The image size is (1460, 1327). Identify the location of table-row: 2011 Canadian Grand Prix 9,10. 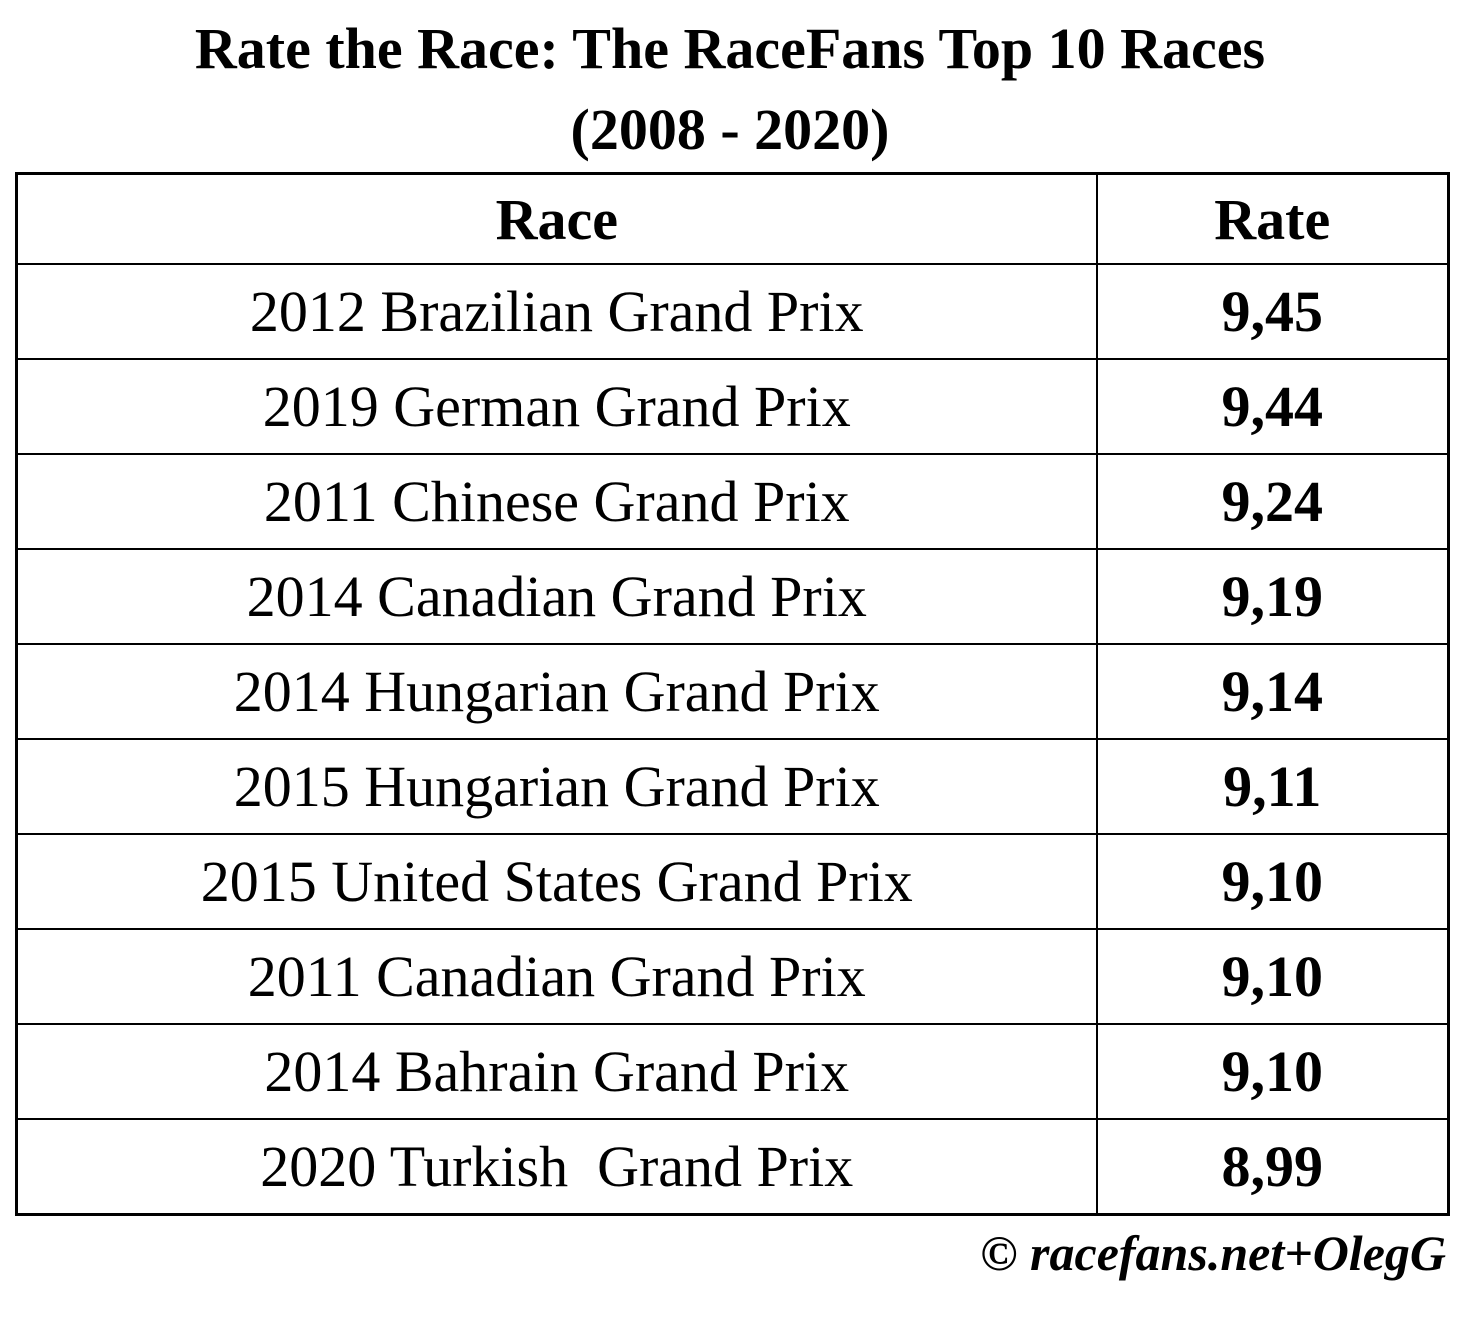
(732, 976).